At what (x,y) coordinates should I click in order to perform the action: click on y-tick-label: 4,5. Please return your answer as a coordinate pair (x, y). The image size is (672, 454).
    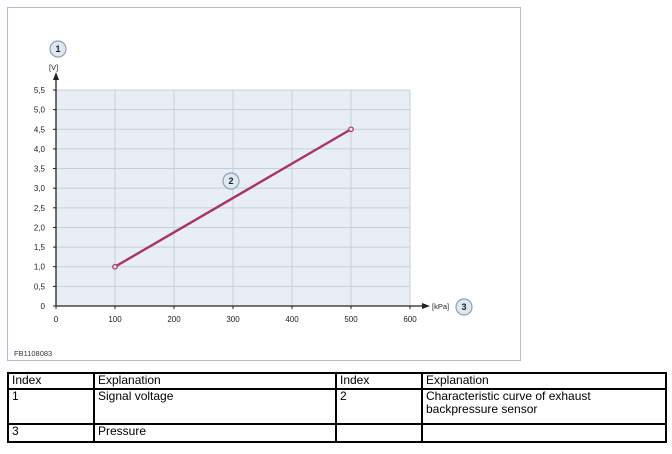
    Looking at the image, I should click on (40, 129).